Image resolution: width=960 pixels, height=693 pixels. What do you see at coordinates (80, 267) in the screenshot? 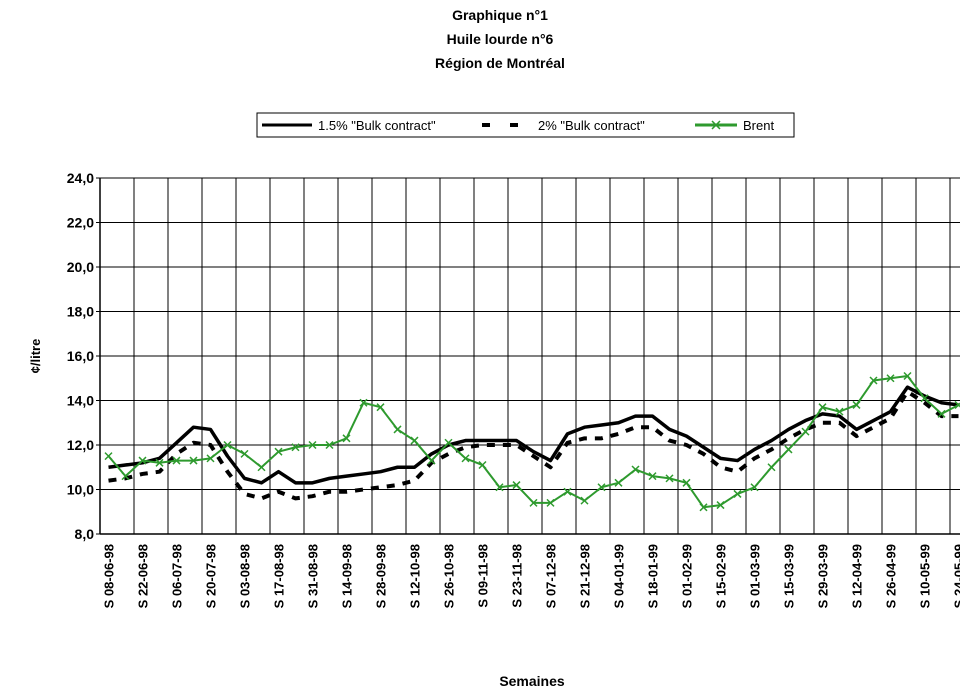
I see `y-tick-label: 20,0` at bounding box center [80, 267].